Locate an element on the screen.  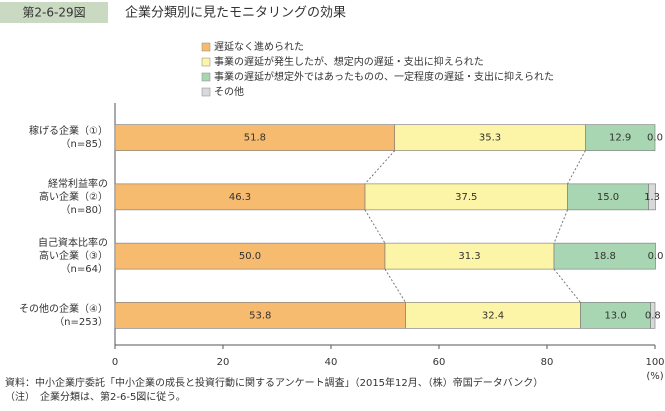
y-tick-label: 高い企業（③） is located at coordinates (73, 255).